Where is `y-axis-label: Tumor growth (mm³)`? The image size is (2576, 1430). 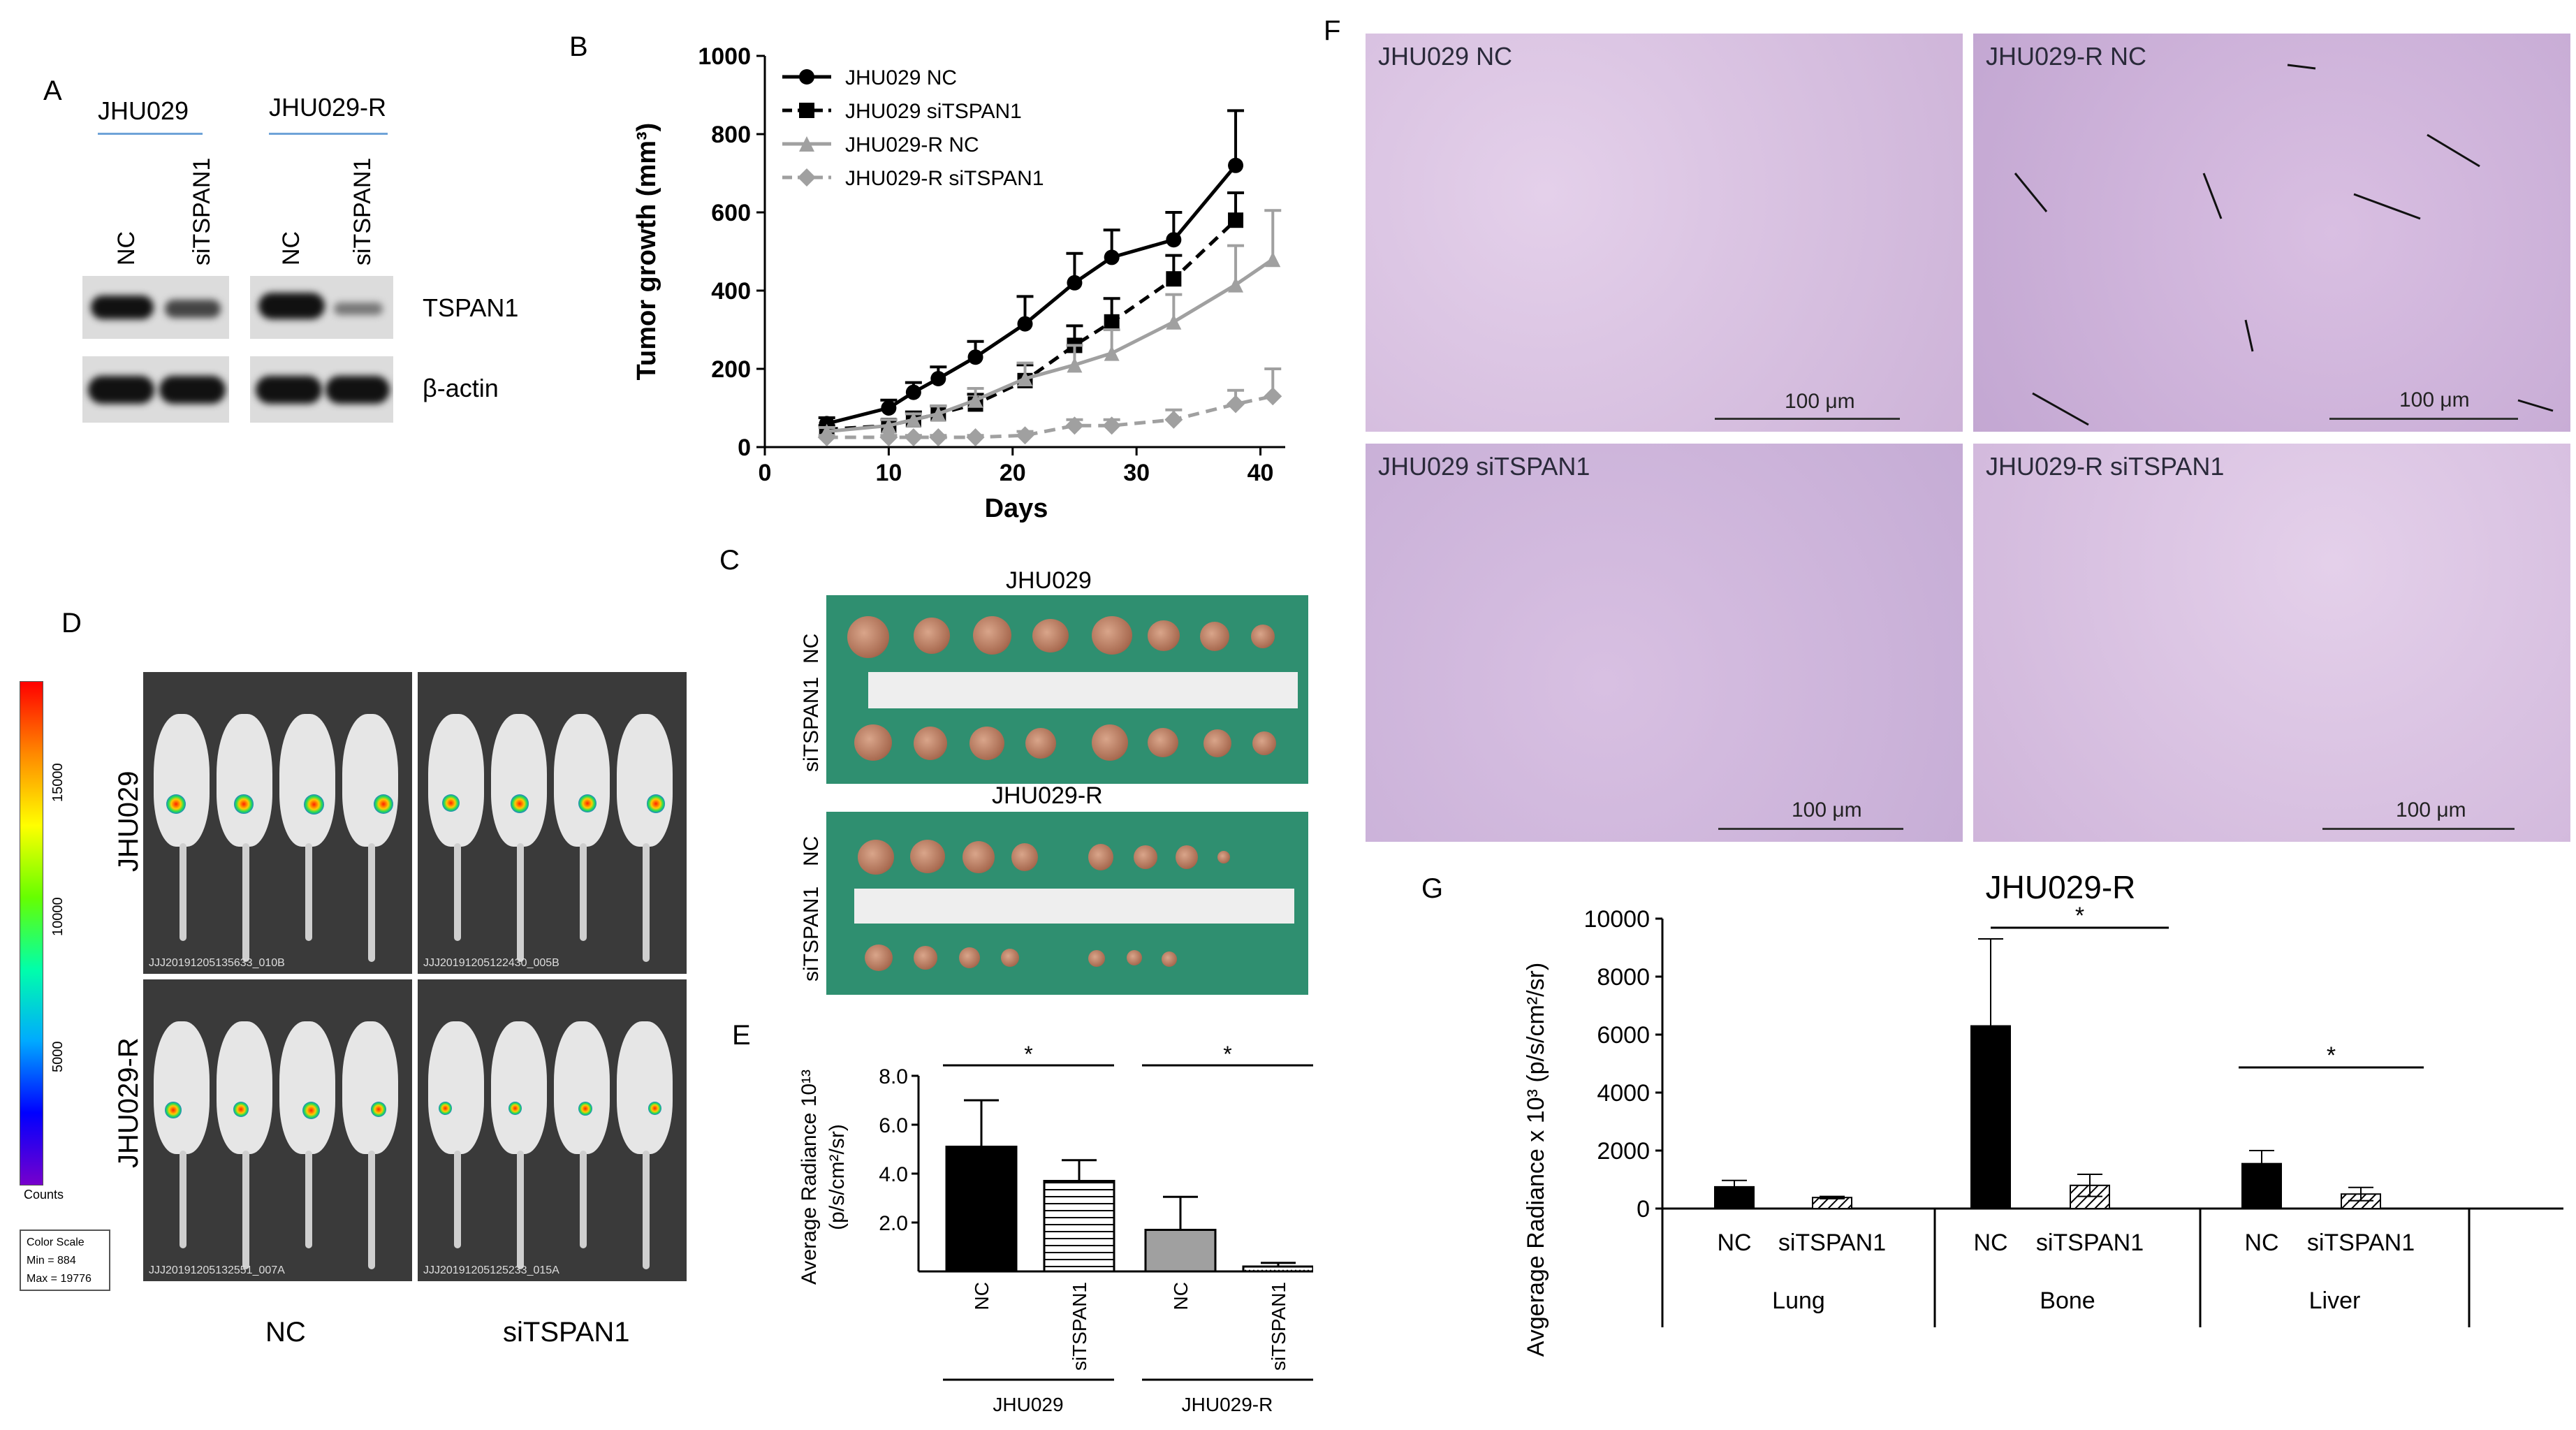
y-axis-label: Tumor growth (mm³) is located at coordinates (646, 252).